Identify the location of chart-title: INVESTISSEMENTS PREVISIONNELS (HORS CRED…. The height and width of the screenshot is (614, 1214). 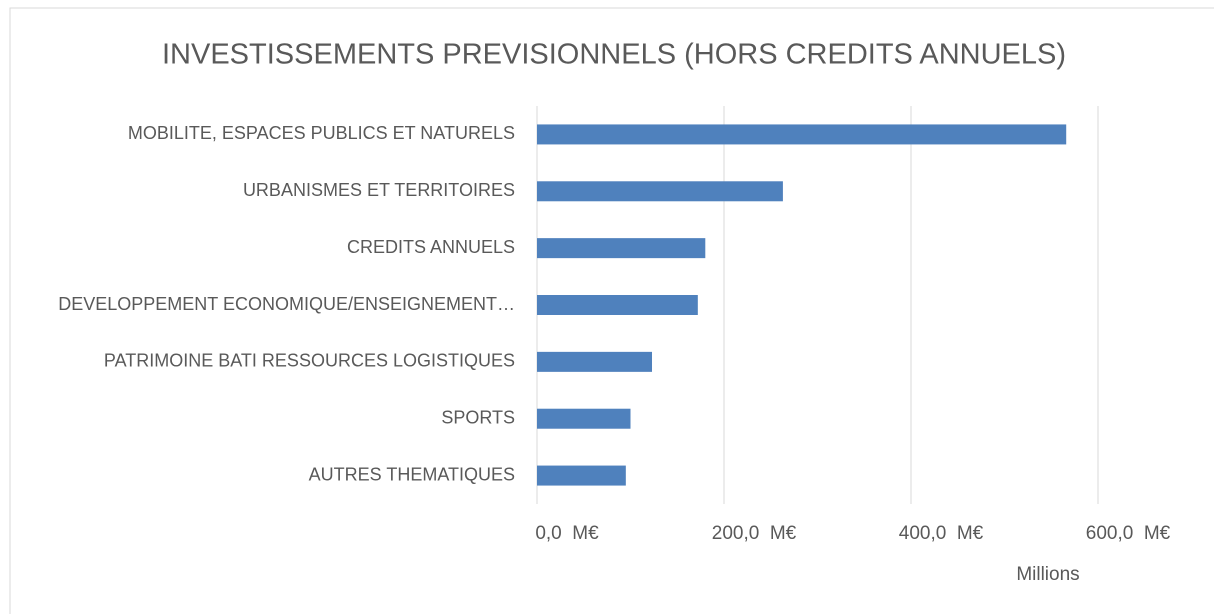
(614, 55).